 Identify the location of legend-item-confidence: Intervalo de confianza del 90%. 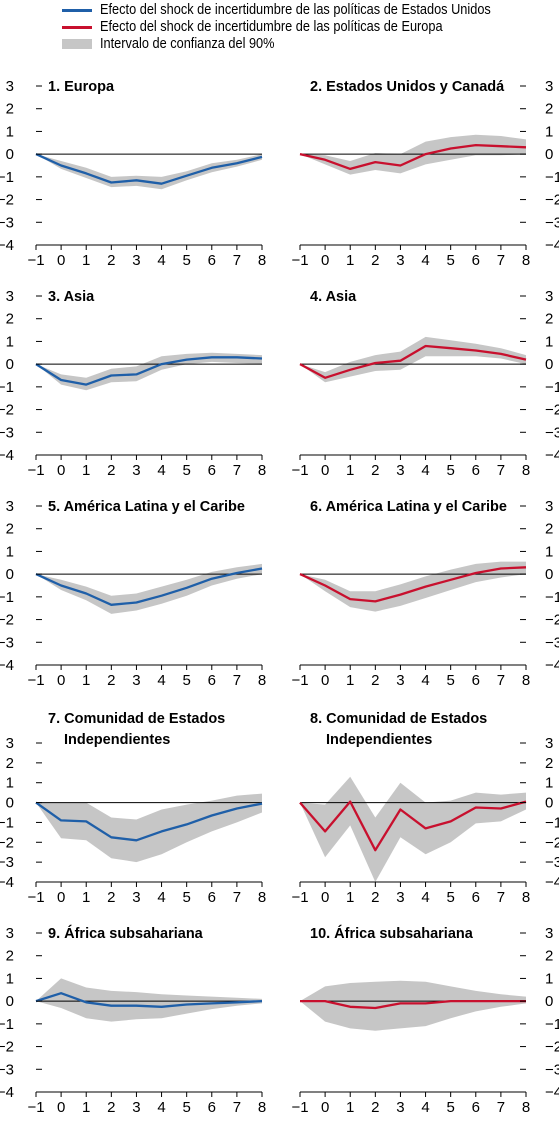
(307, 44).